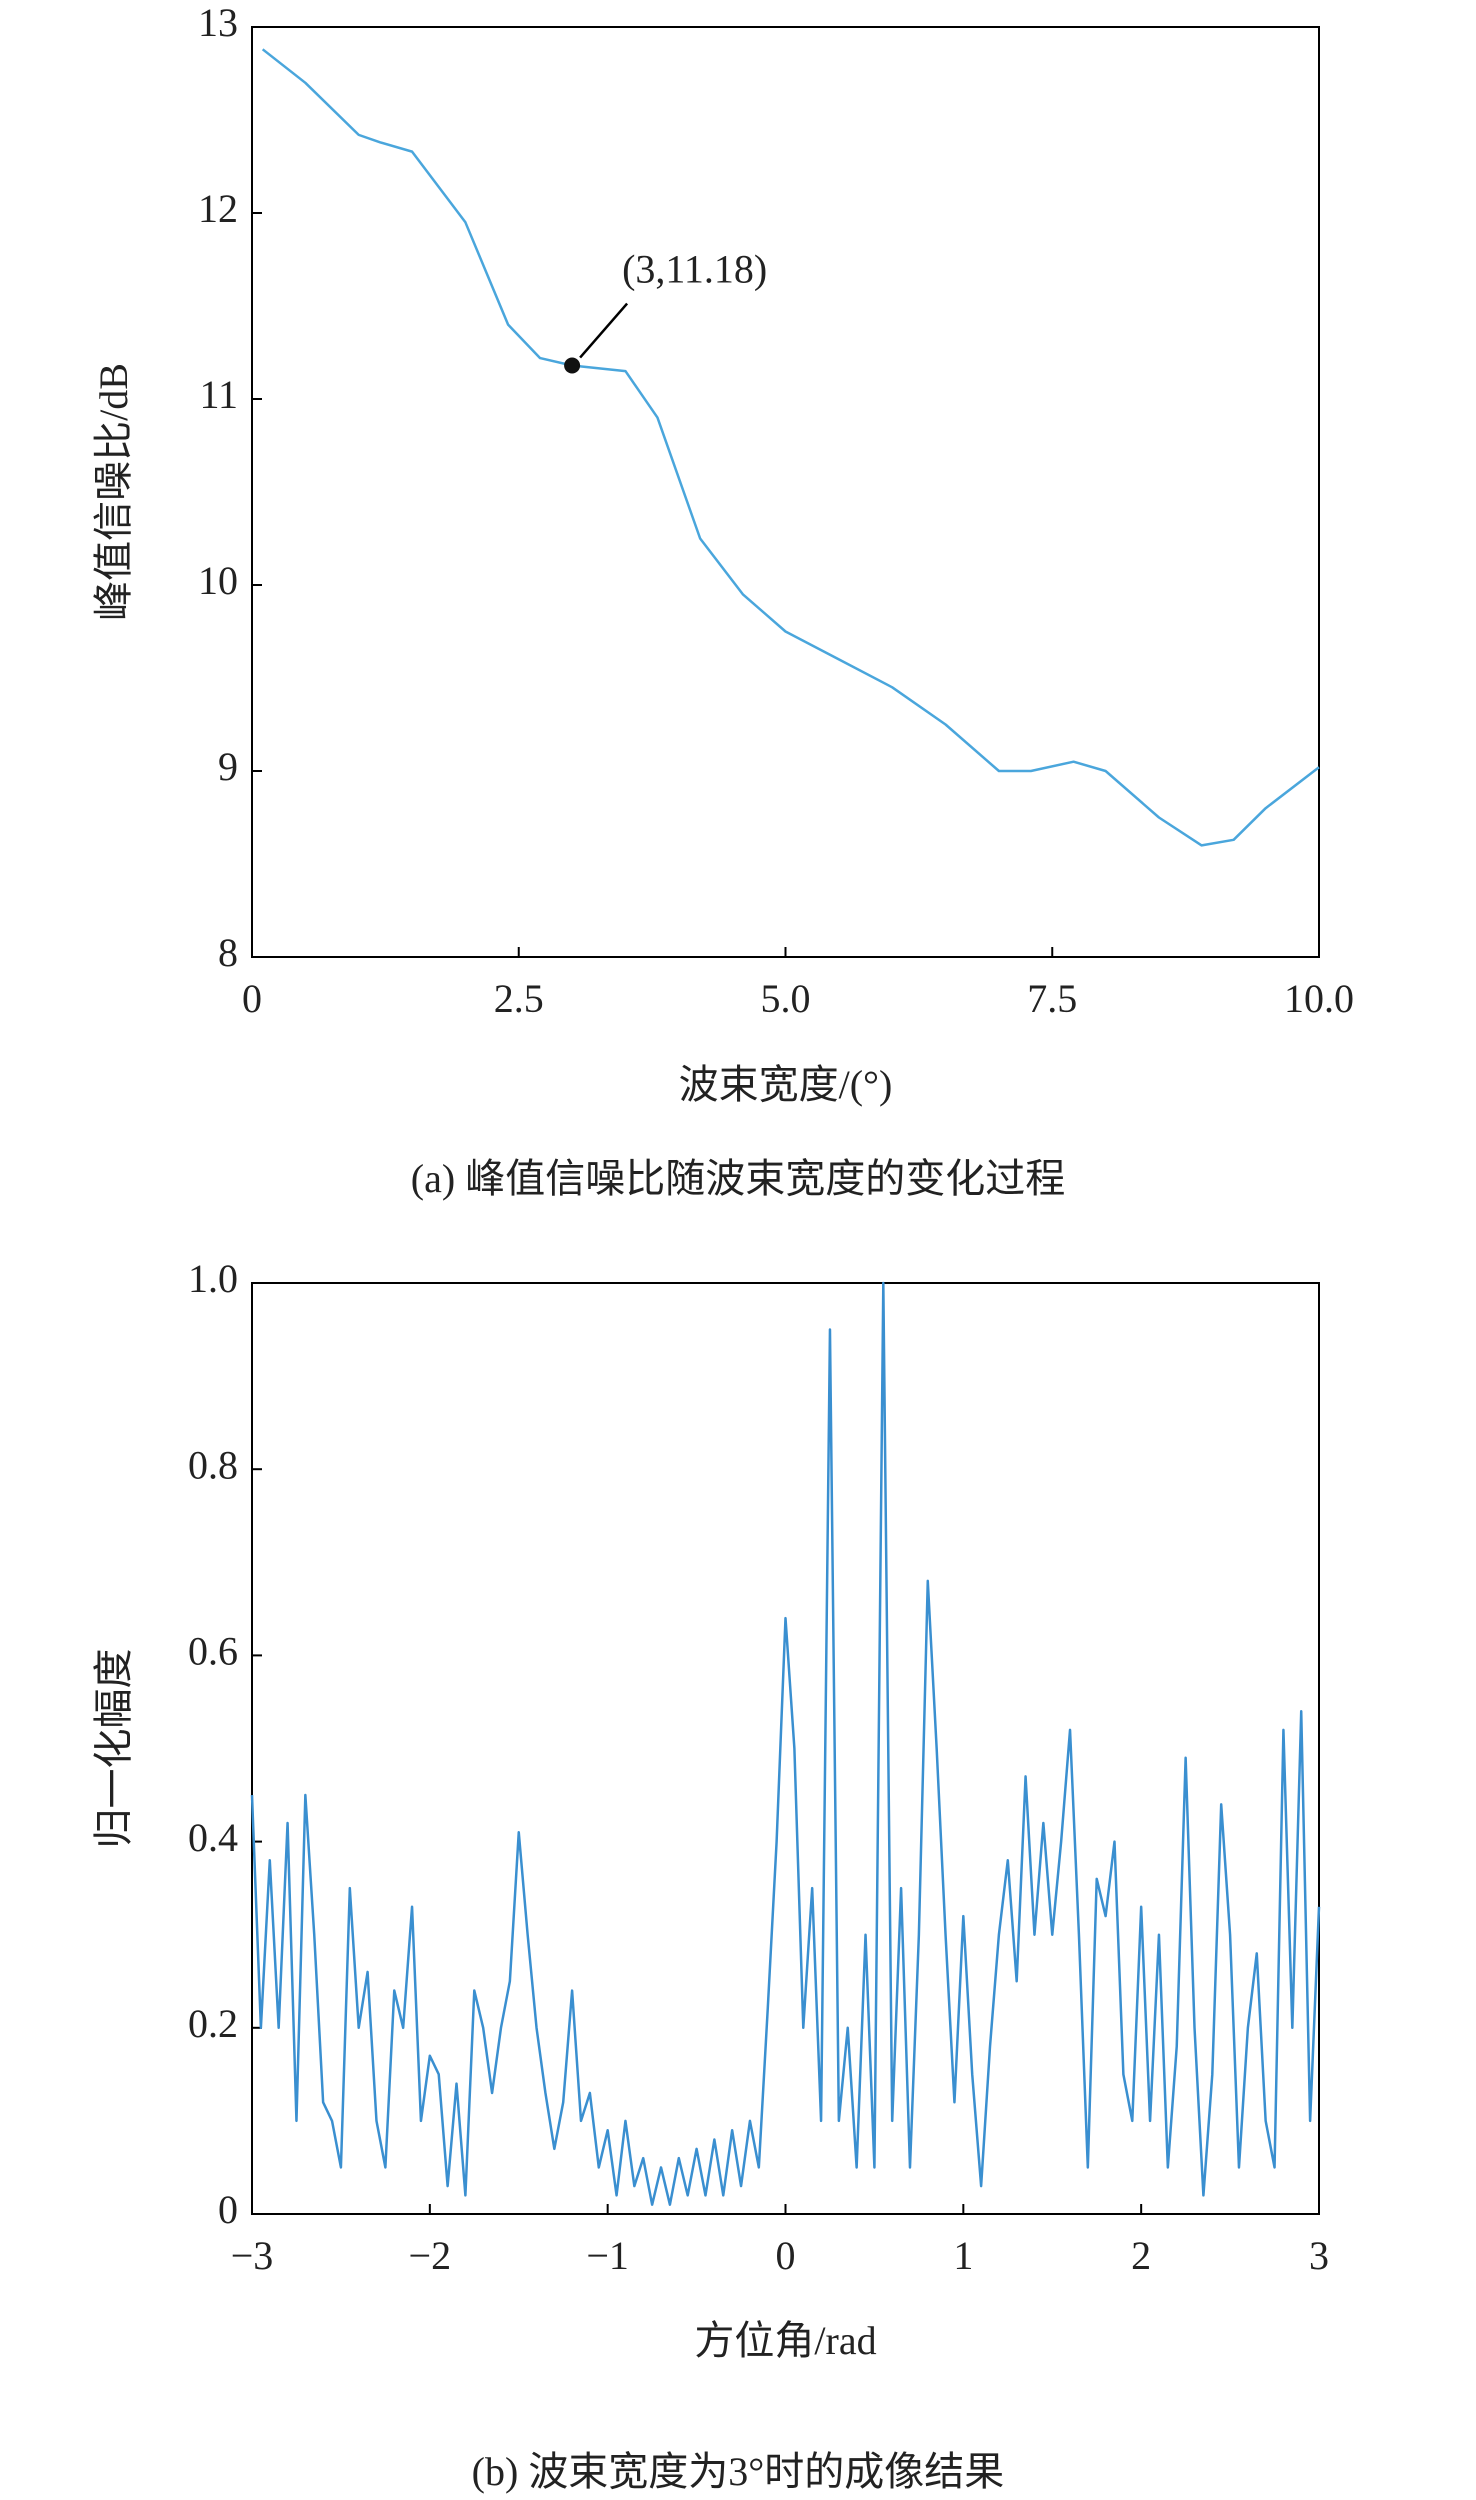 The width and height of the screenshot is (1476, 2500). Describe the element at coordinates (572, 365) in the screenshot. I see `annotation-point` at that location.